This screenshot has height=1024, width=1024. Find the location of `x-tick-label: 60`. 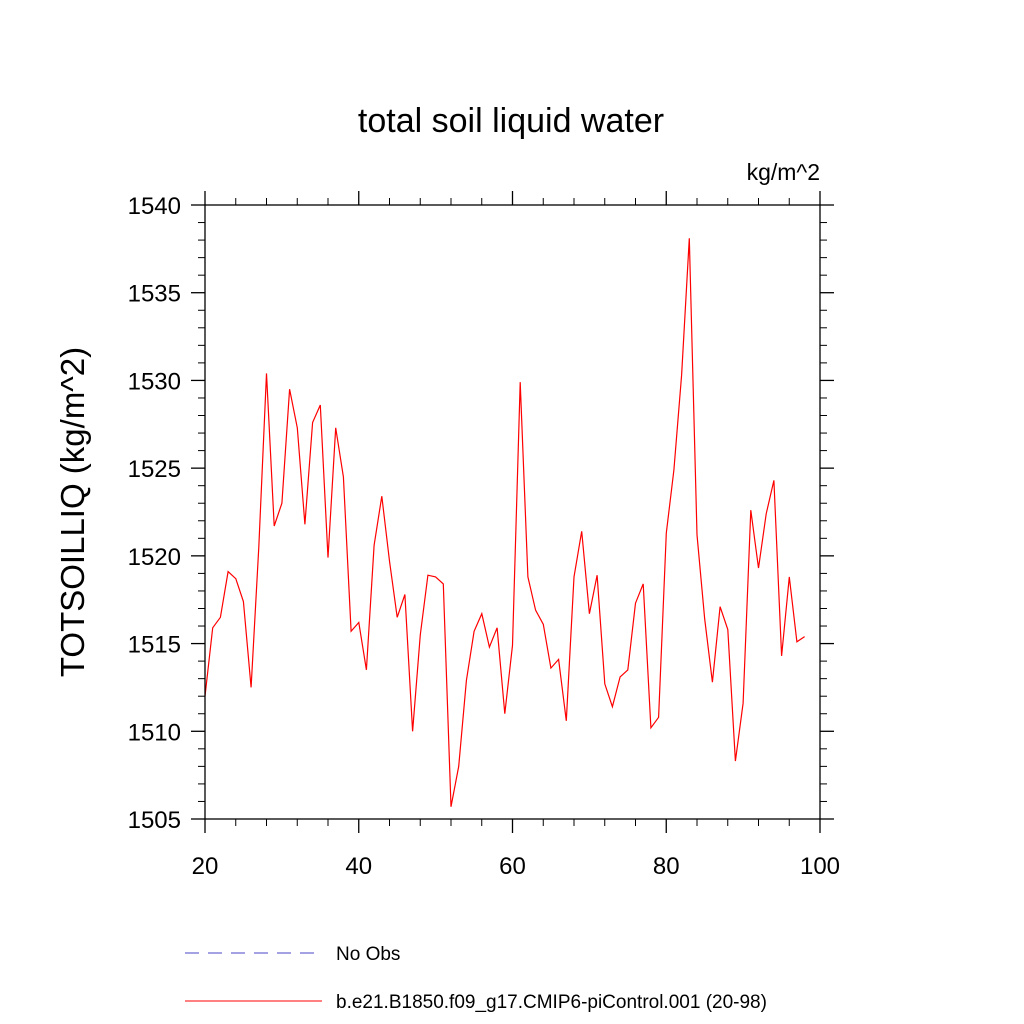

x-tick-label: 60 is located at coordinates (512, 866).